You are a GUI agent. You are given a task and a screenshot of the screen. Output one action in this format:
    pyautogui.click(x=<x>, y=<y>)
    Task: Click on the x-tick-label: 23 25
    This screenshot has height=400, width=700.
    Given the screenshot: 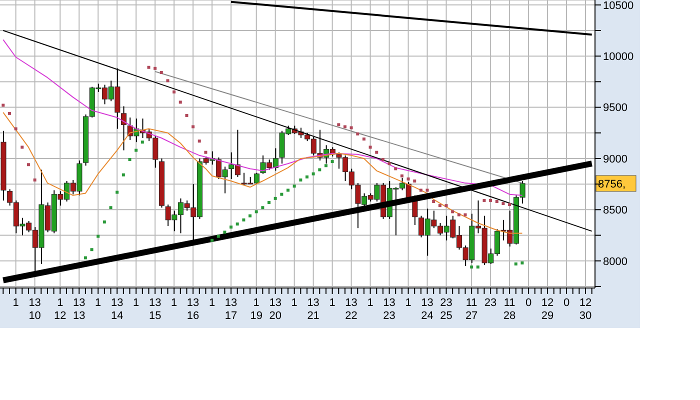 What is the action you would take?
    pyautogui.click(x=446, y=309)
    